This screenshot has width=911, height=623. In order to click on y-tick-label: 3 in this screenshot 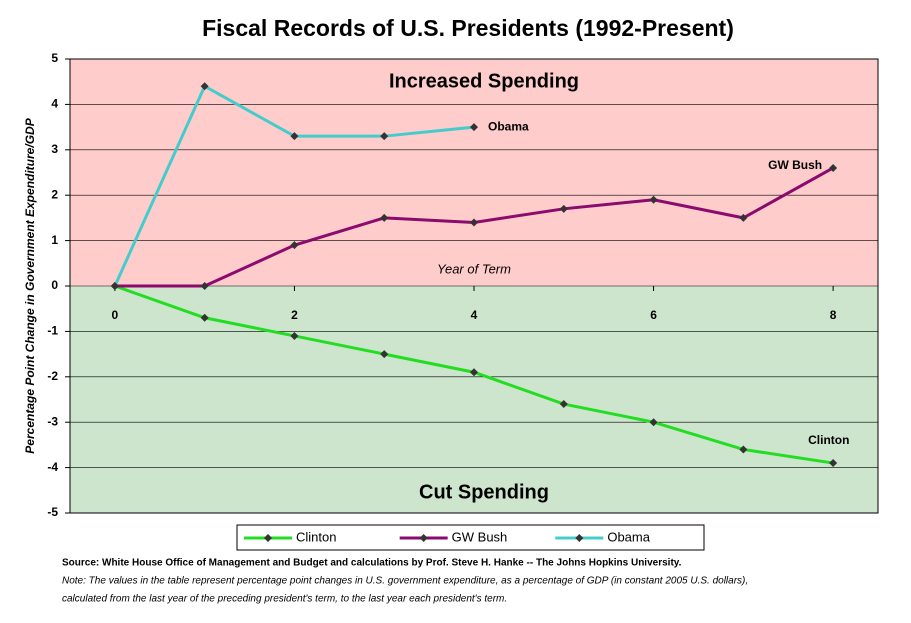, I will do `click(54, 149)`.